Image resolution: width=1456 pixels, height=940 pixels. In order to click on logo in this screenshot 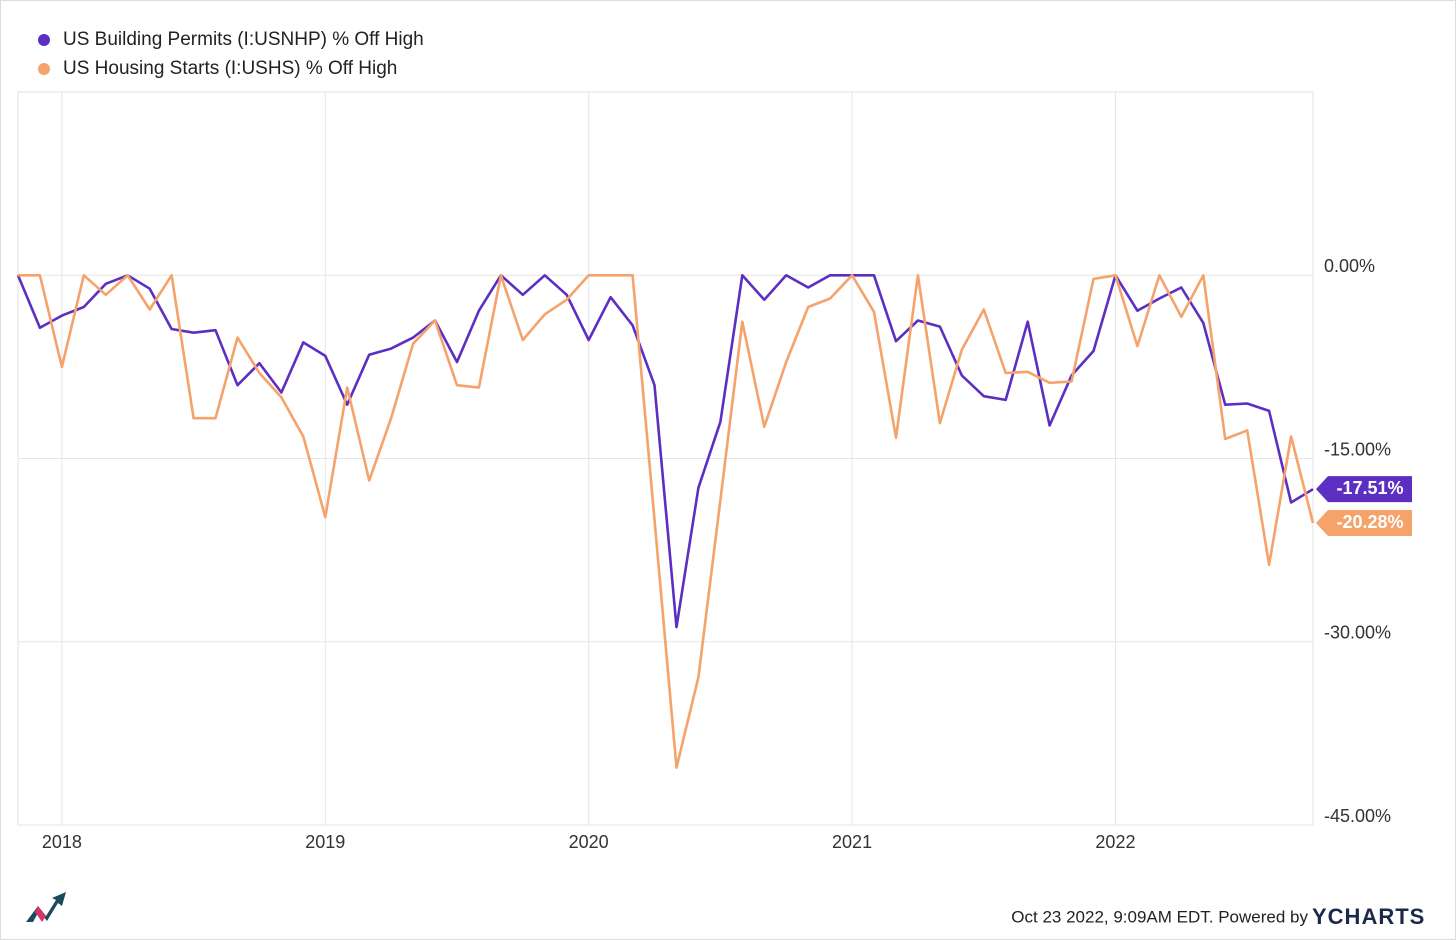, I will do `click(46, 907)`.